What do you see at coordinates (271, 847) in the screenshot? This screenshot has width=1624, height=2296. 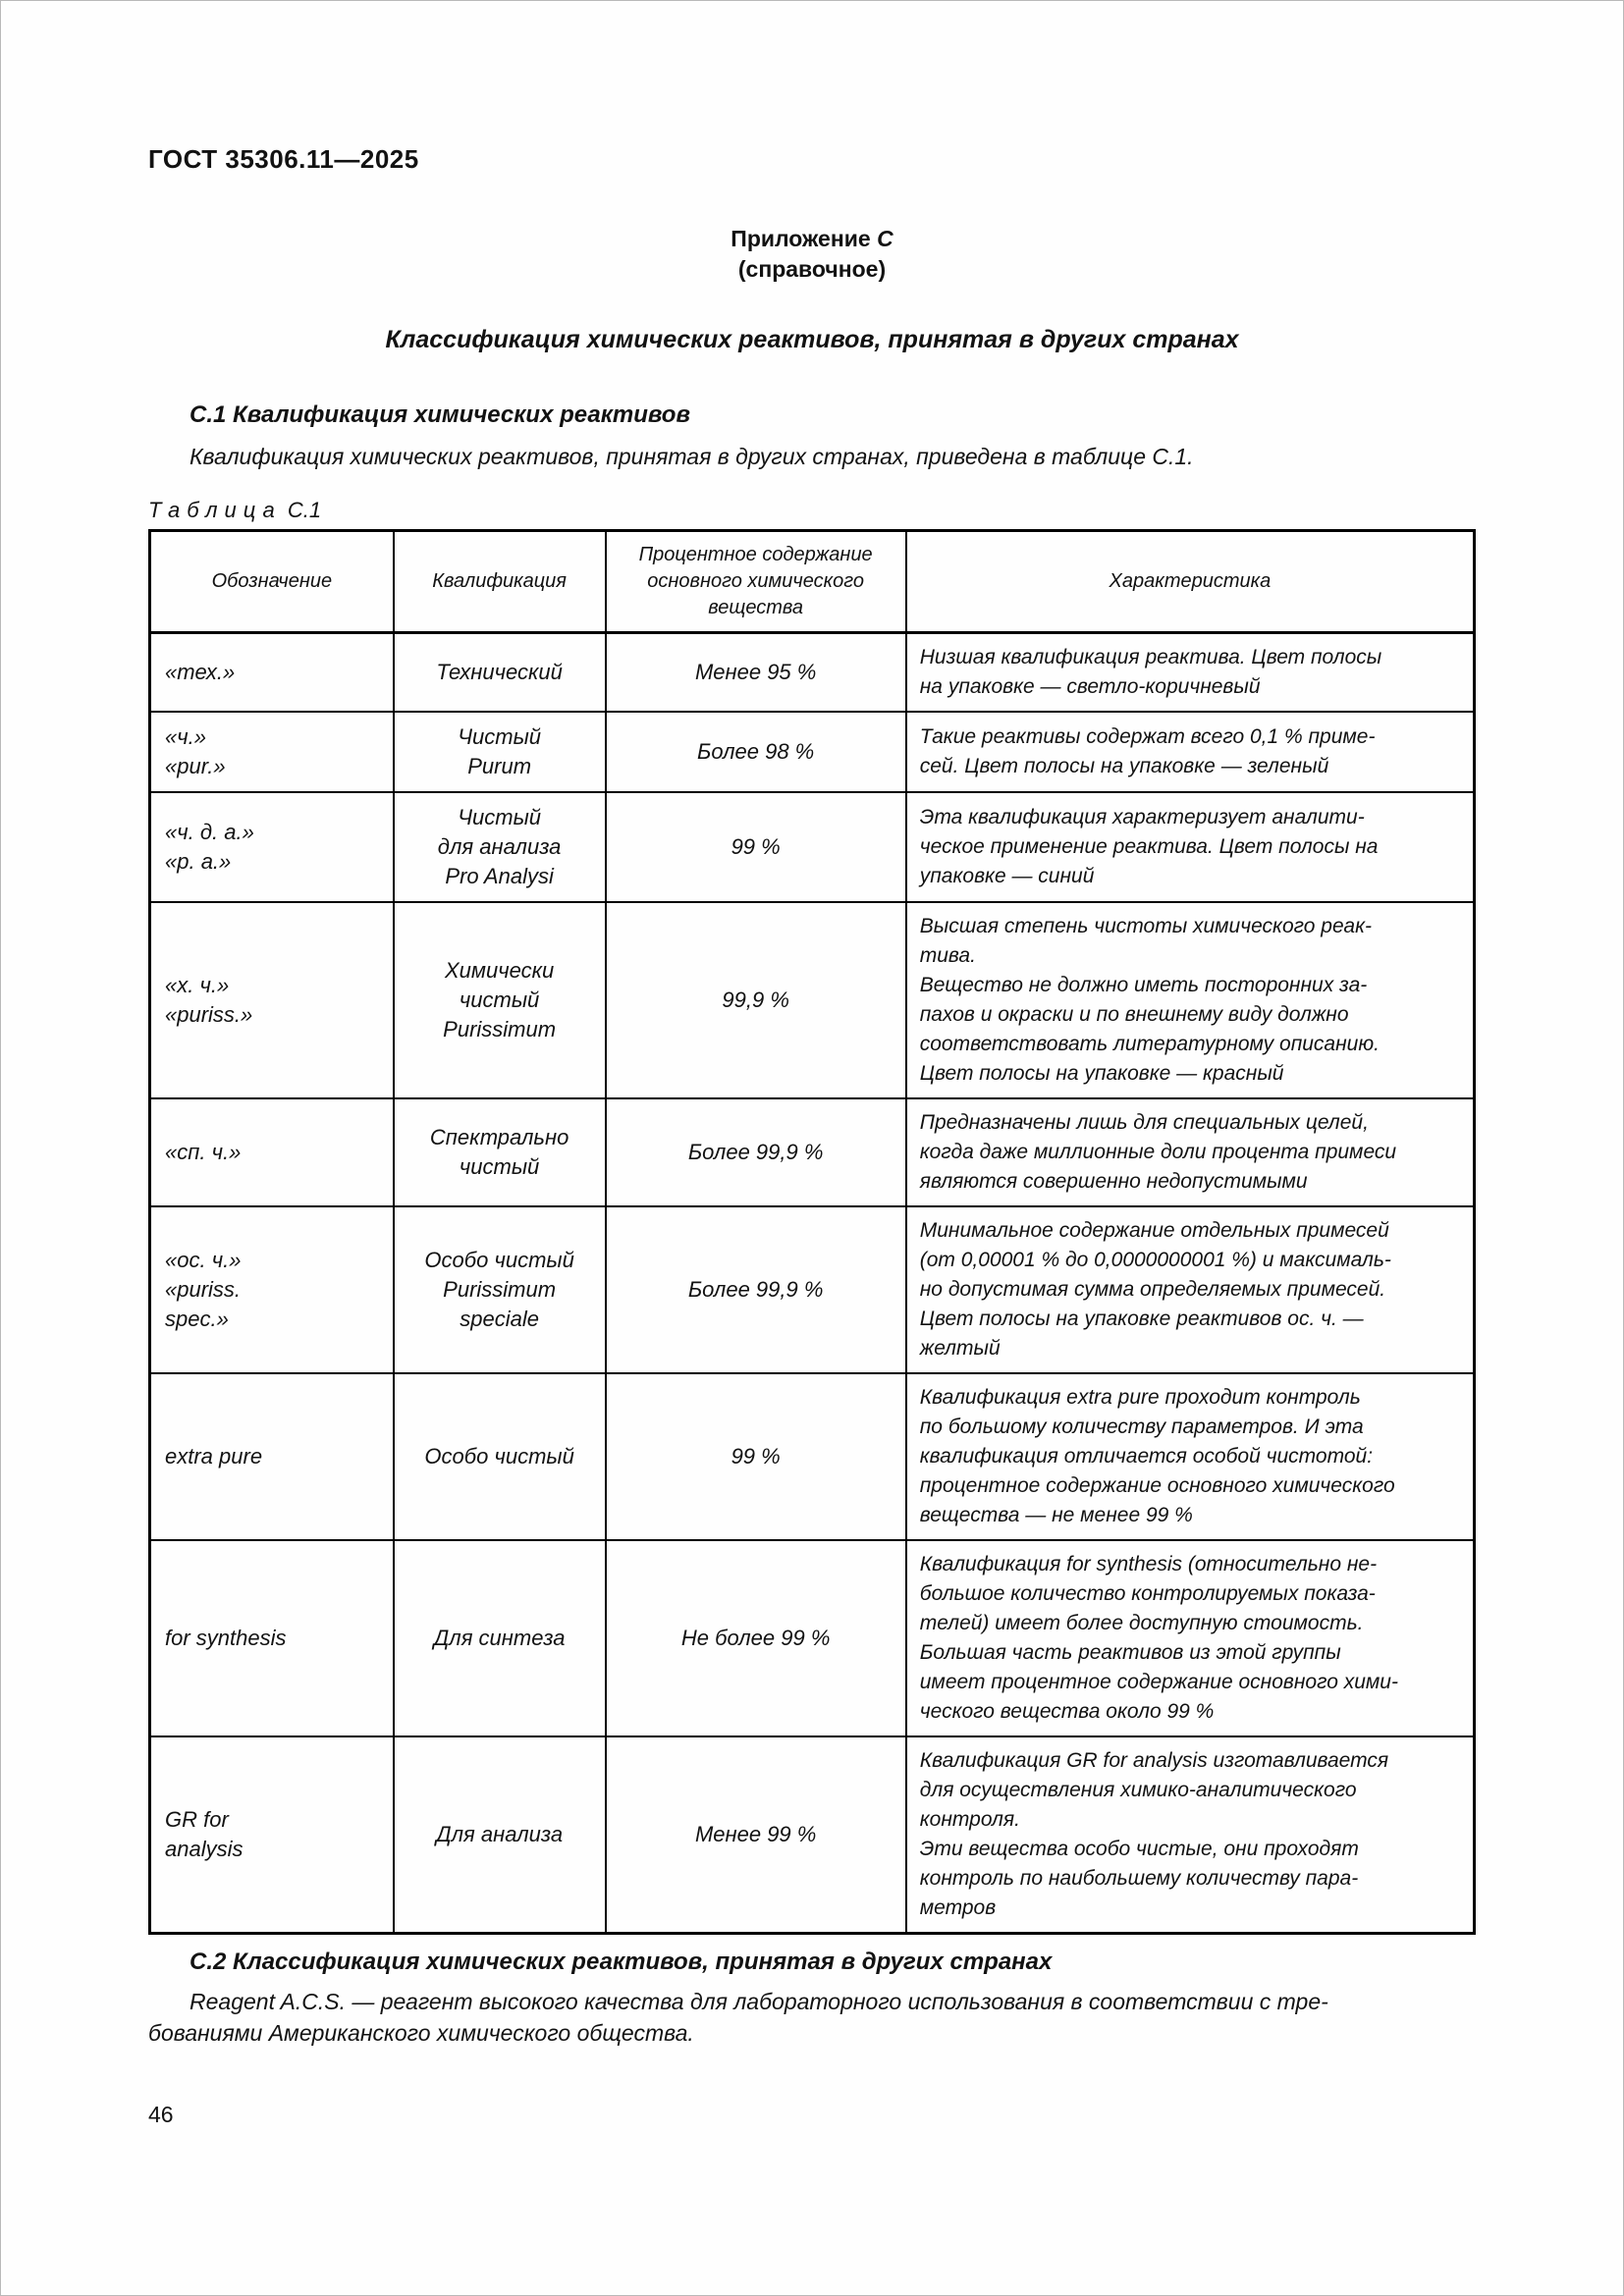 I see `cell-designation: «ч. д. а.» «р. а.»` at bounding box center [271, 847].